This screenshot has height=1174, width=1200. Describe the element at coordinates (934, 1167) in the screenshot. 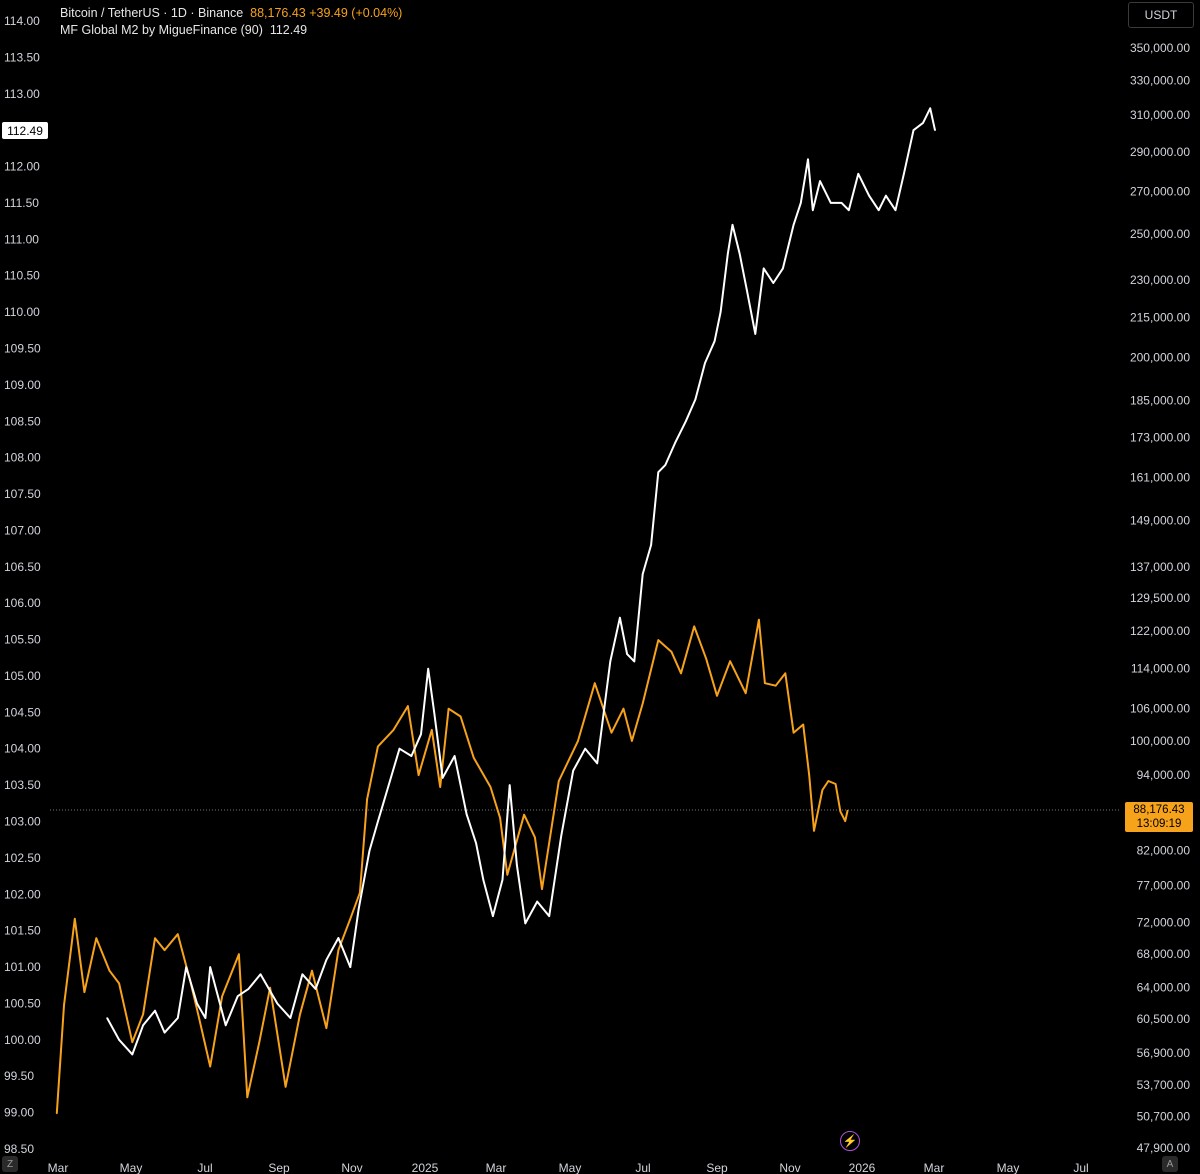

I see `x-axis-tick-12: Mar` at that location.